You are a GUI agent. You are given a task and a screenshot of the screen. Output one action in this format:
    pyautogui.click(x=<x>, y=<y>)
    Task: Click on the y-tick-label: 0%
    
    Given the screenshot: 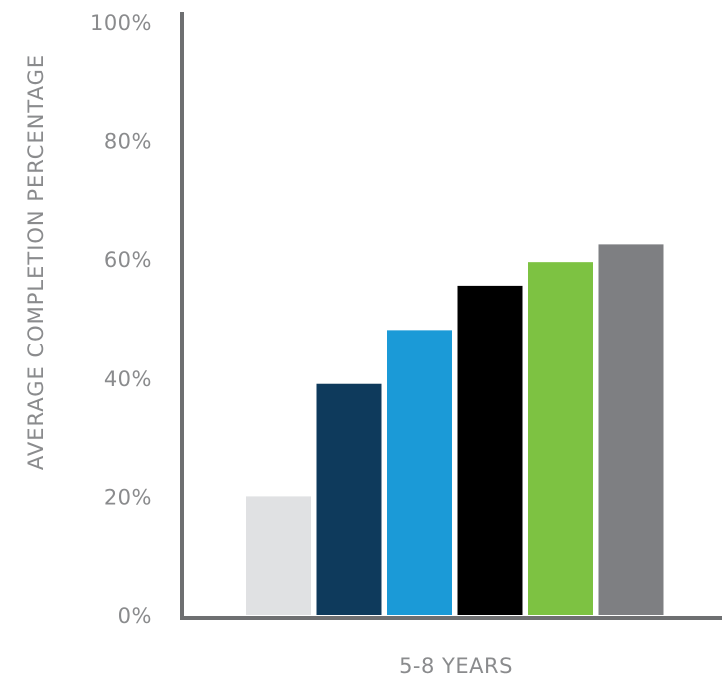 What is the action you would take?
    pyautogui.click(x=135, y=616)
    